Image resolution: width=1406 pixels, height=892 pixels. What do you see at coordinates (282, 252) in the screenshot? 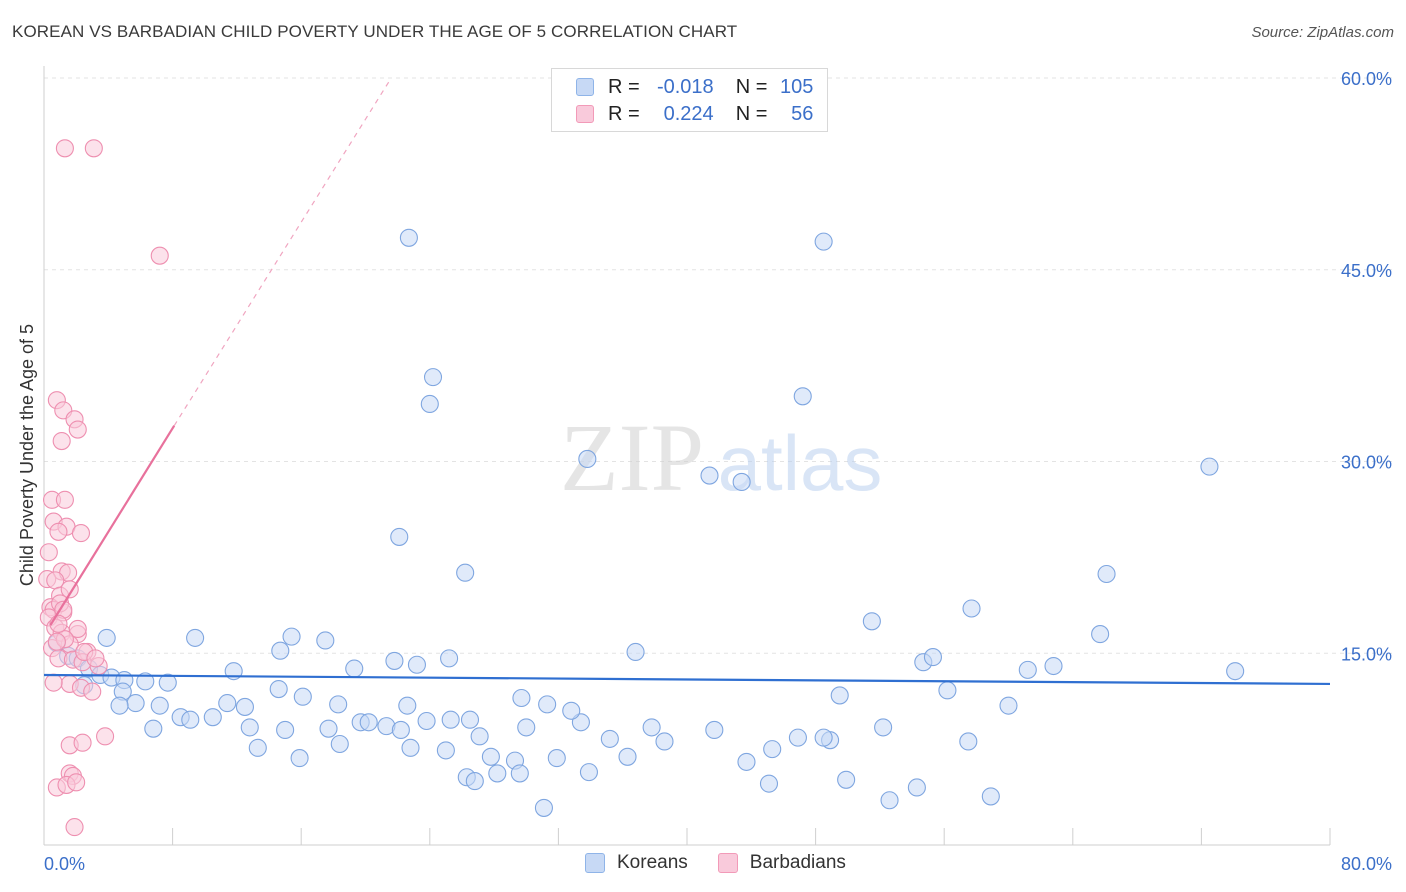
I see `barbadians-trend-extension` at bounding box center [282, 252].